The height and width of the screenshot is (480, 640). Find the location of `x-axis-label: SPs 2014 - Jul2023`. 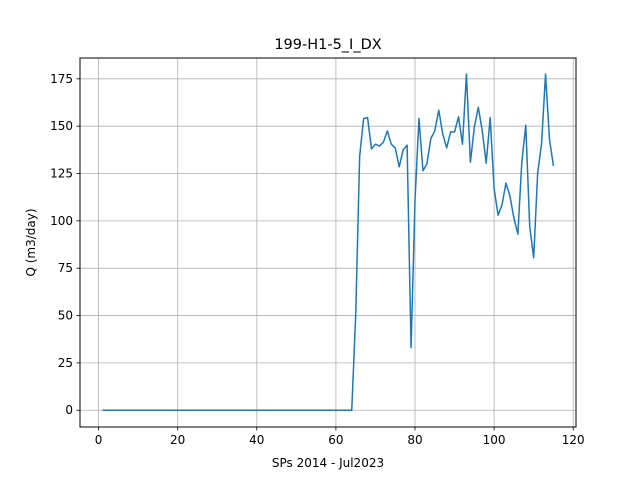

x-axis-label: SPs 2014 - Jul2023 is located at coordinates (328, 463).